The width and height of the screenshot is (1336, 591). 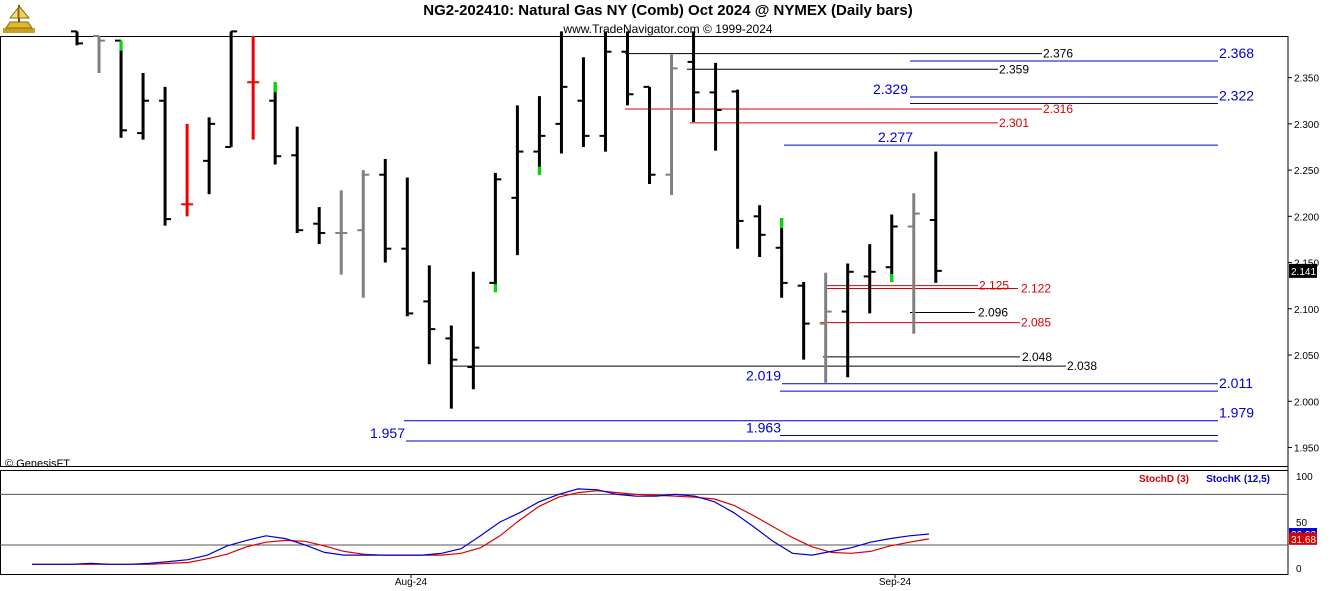 I want to click on price-tick-label: 2.050, so click(x=1306, y=356).